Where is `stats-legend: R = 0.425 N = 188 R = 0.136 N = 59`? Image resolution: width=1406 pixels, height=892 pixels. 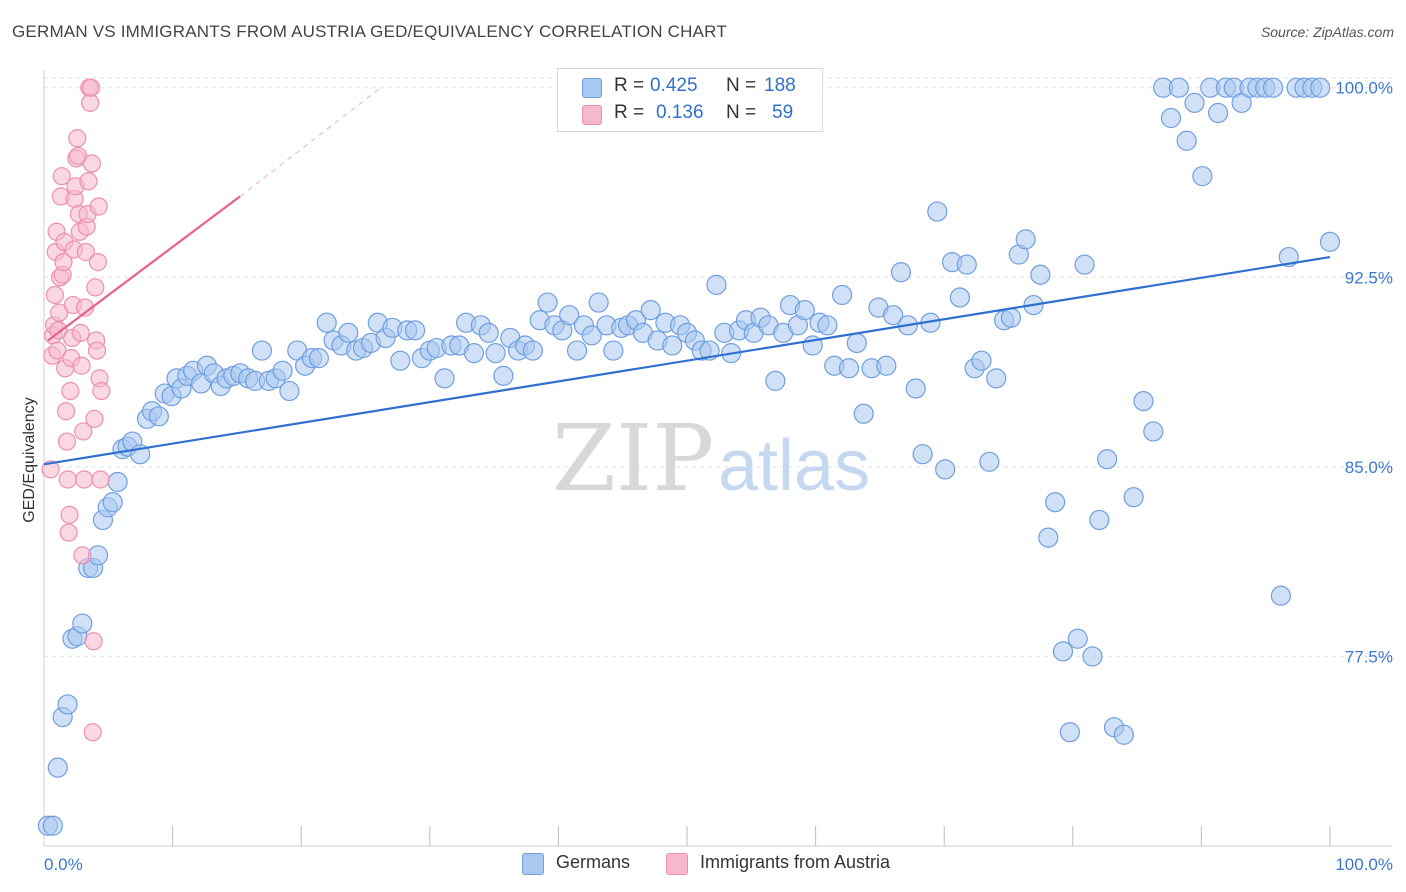 stats-legend: R = 0.425 N = 188 R = 0.136 N = 59 is located at coordinates (690, 100).